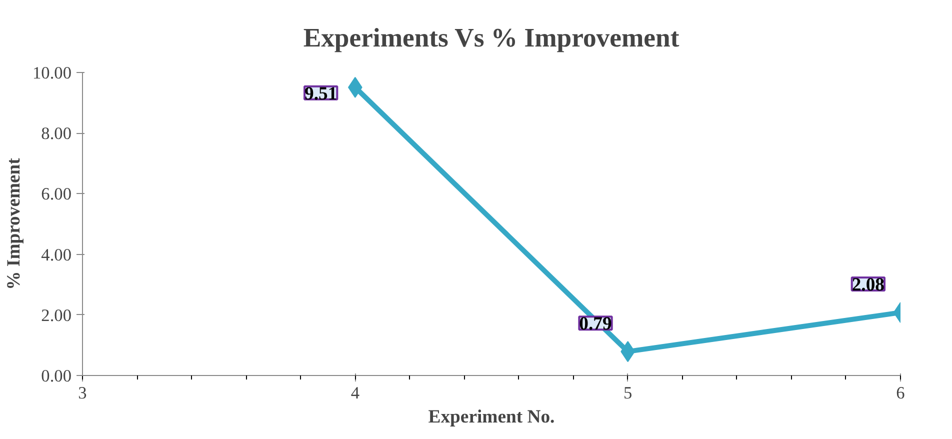 This screenshot has height=439, width=952. What do you see at coordinates (56, 134) in the screenshot?
I see `y-tick-label: 8.00` at bounding box center [56, 134].